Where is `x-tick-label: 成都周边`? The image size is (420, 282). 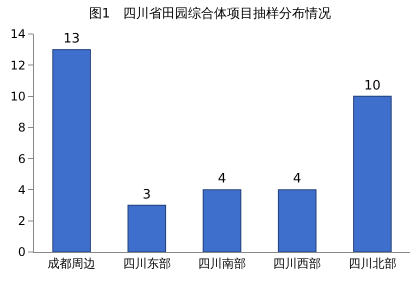
x-tick-label: 成都周边 is located at coordinates (72, 263).